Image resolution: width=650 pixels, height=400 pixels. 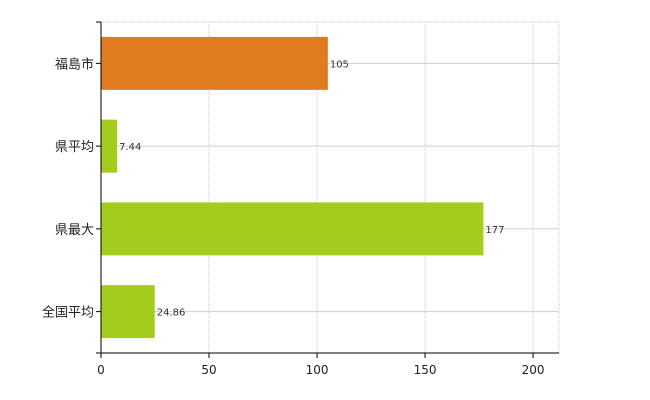 What do you see at coordinates (317, 370) in the screenshot?
I see `x-tick-label-2: 100` at bounding box center [317, 370].